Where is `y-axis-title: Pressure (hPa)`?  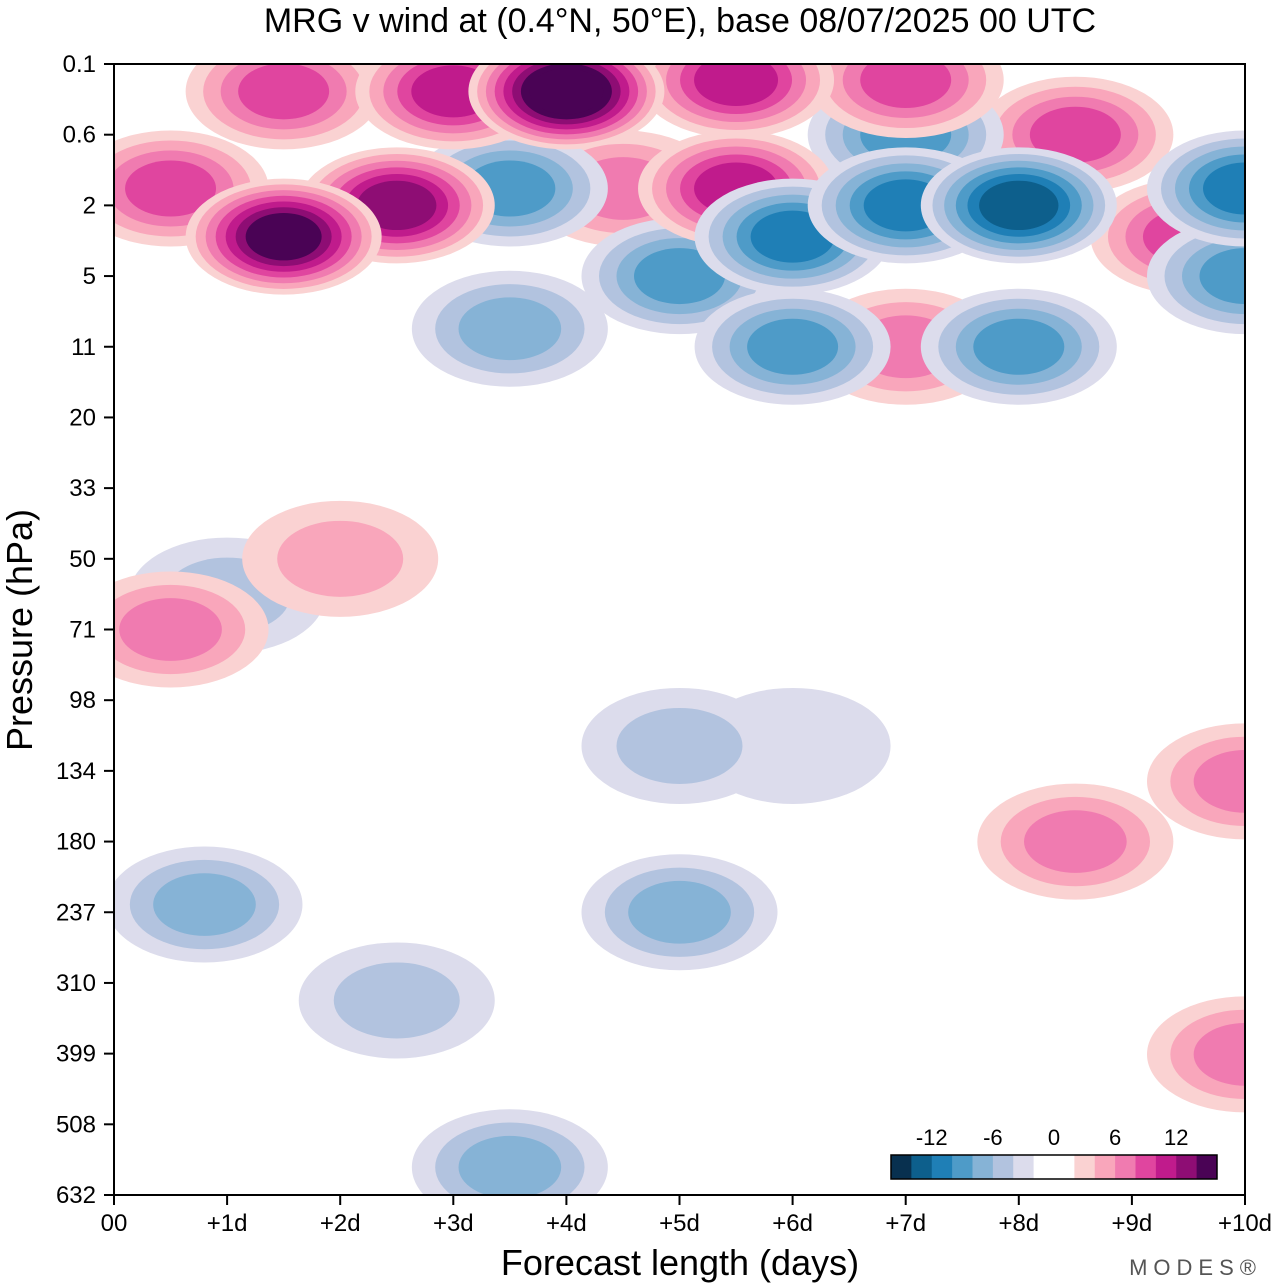 y-axis-title: Pressure (hPa) is located at coordinates (20, 630).